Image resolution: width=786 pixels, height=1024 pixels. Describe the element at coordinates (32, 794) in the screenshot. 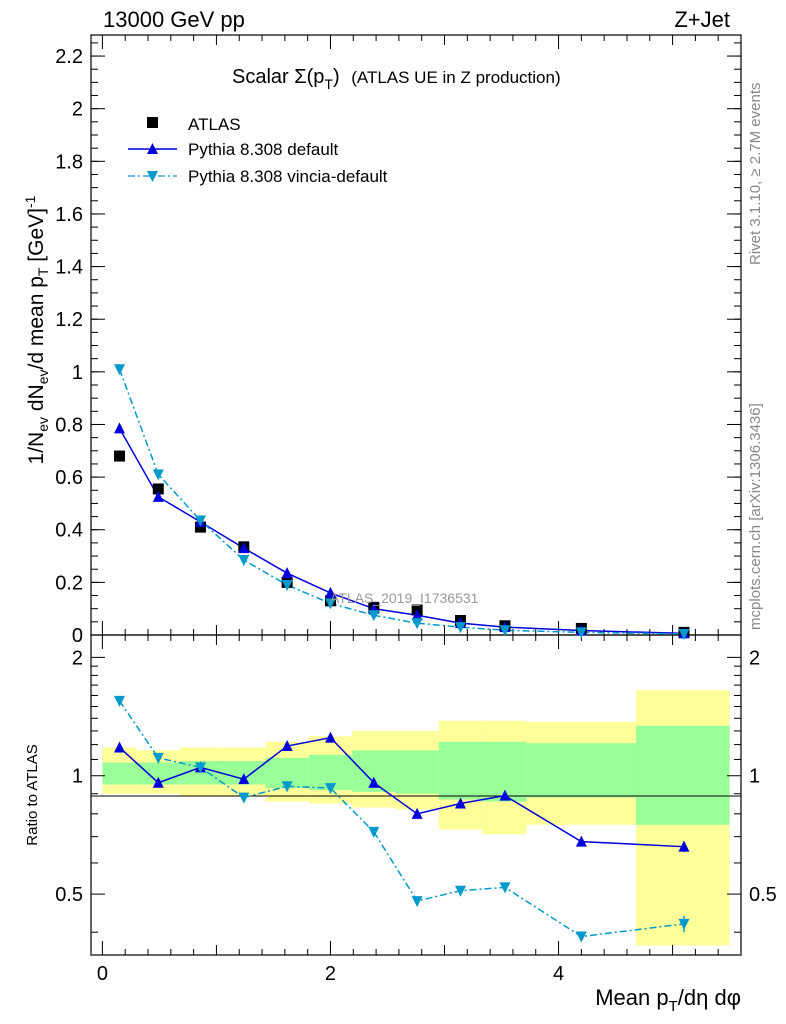

I see `ratio-y-axis-label: Ratio to ATLAS` at that location.